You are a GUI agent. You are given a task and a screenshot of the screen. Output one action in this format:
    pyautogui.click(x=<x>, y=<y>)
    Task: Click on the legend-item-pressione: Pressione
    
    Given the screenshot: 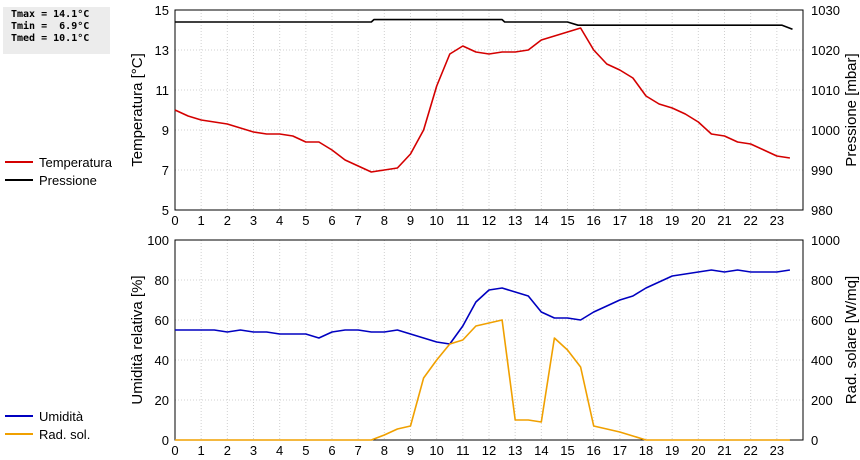 What is the action you would take?
    pyautogui.click(x=58, y=180)
    